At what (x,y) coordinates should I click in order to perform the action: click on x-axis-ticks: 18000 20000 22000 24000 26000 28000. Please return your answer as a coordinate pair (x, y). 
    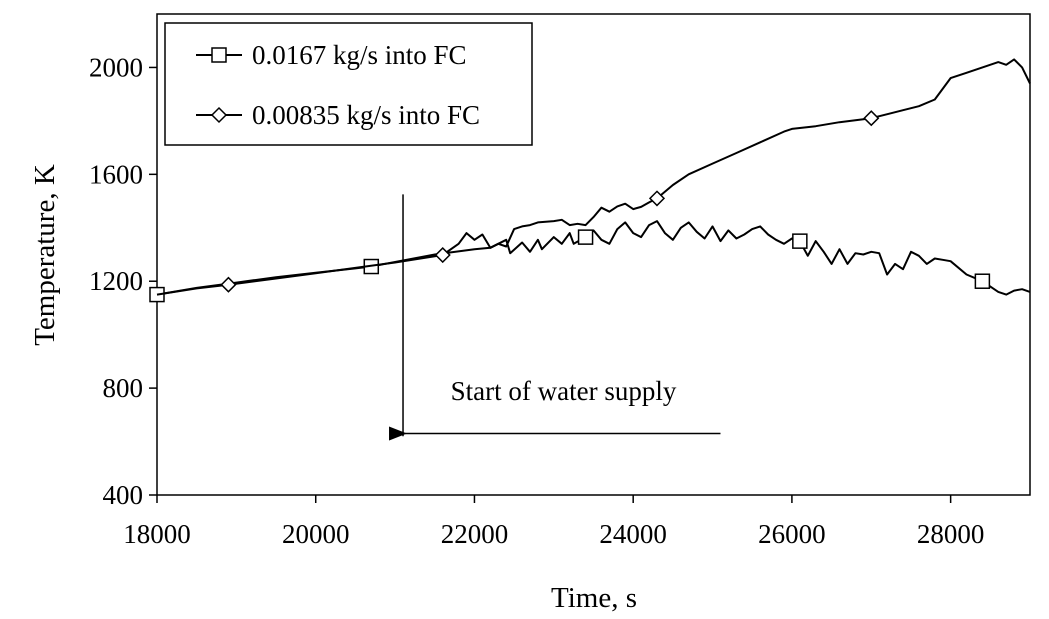
    Looking at the image, I should click on (553, 522).